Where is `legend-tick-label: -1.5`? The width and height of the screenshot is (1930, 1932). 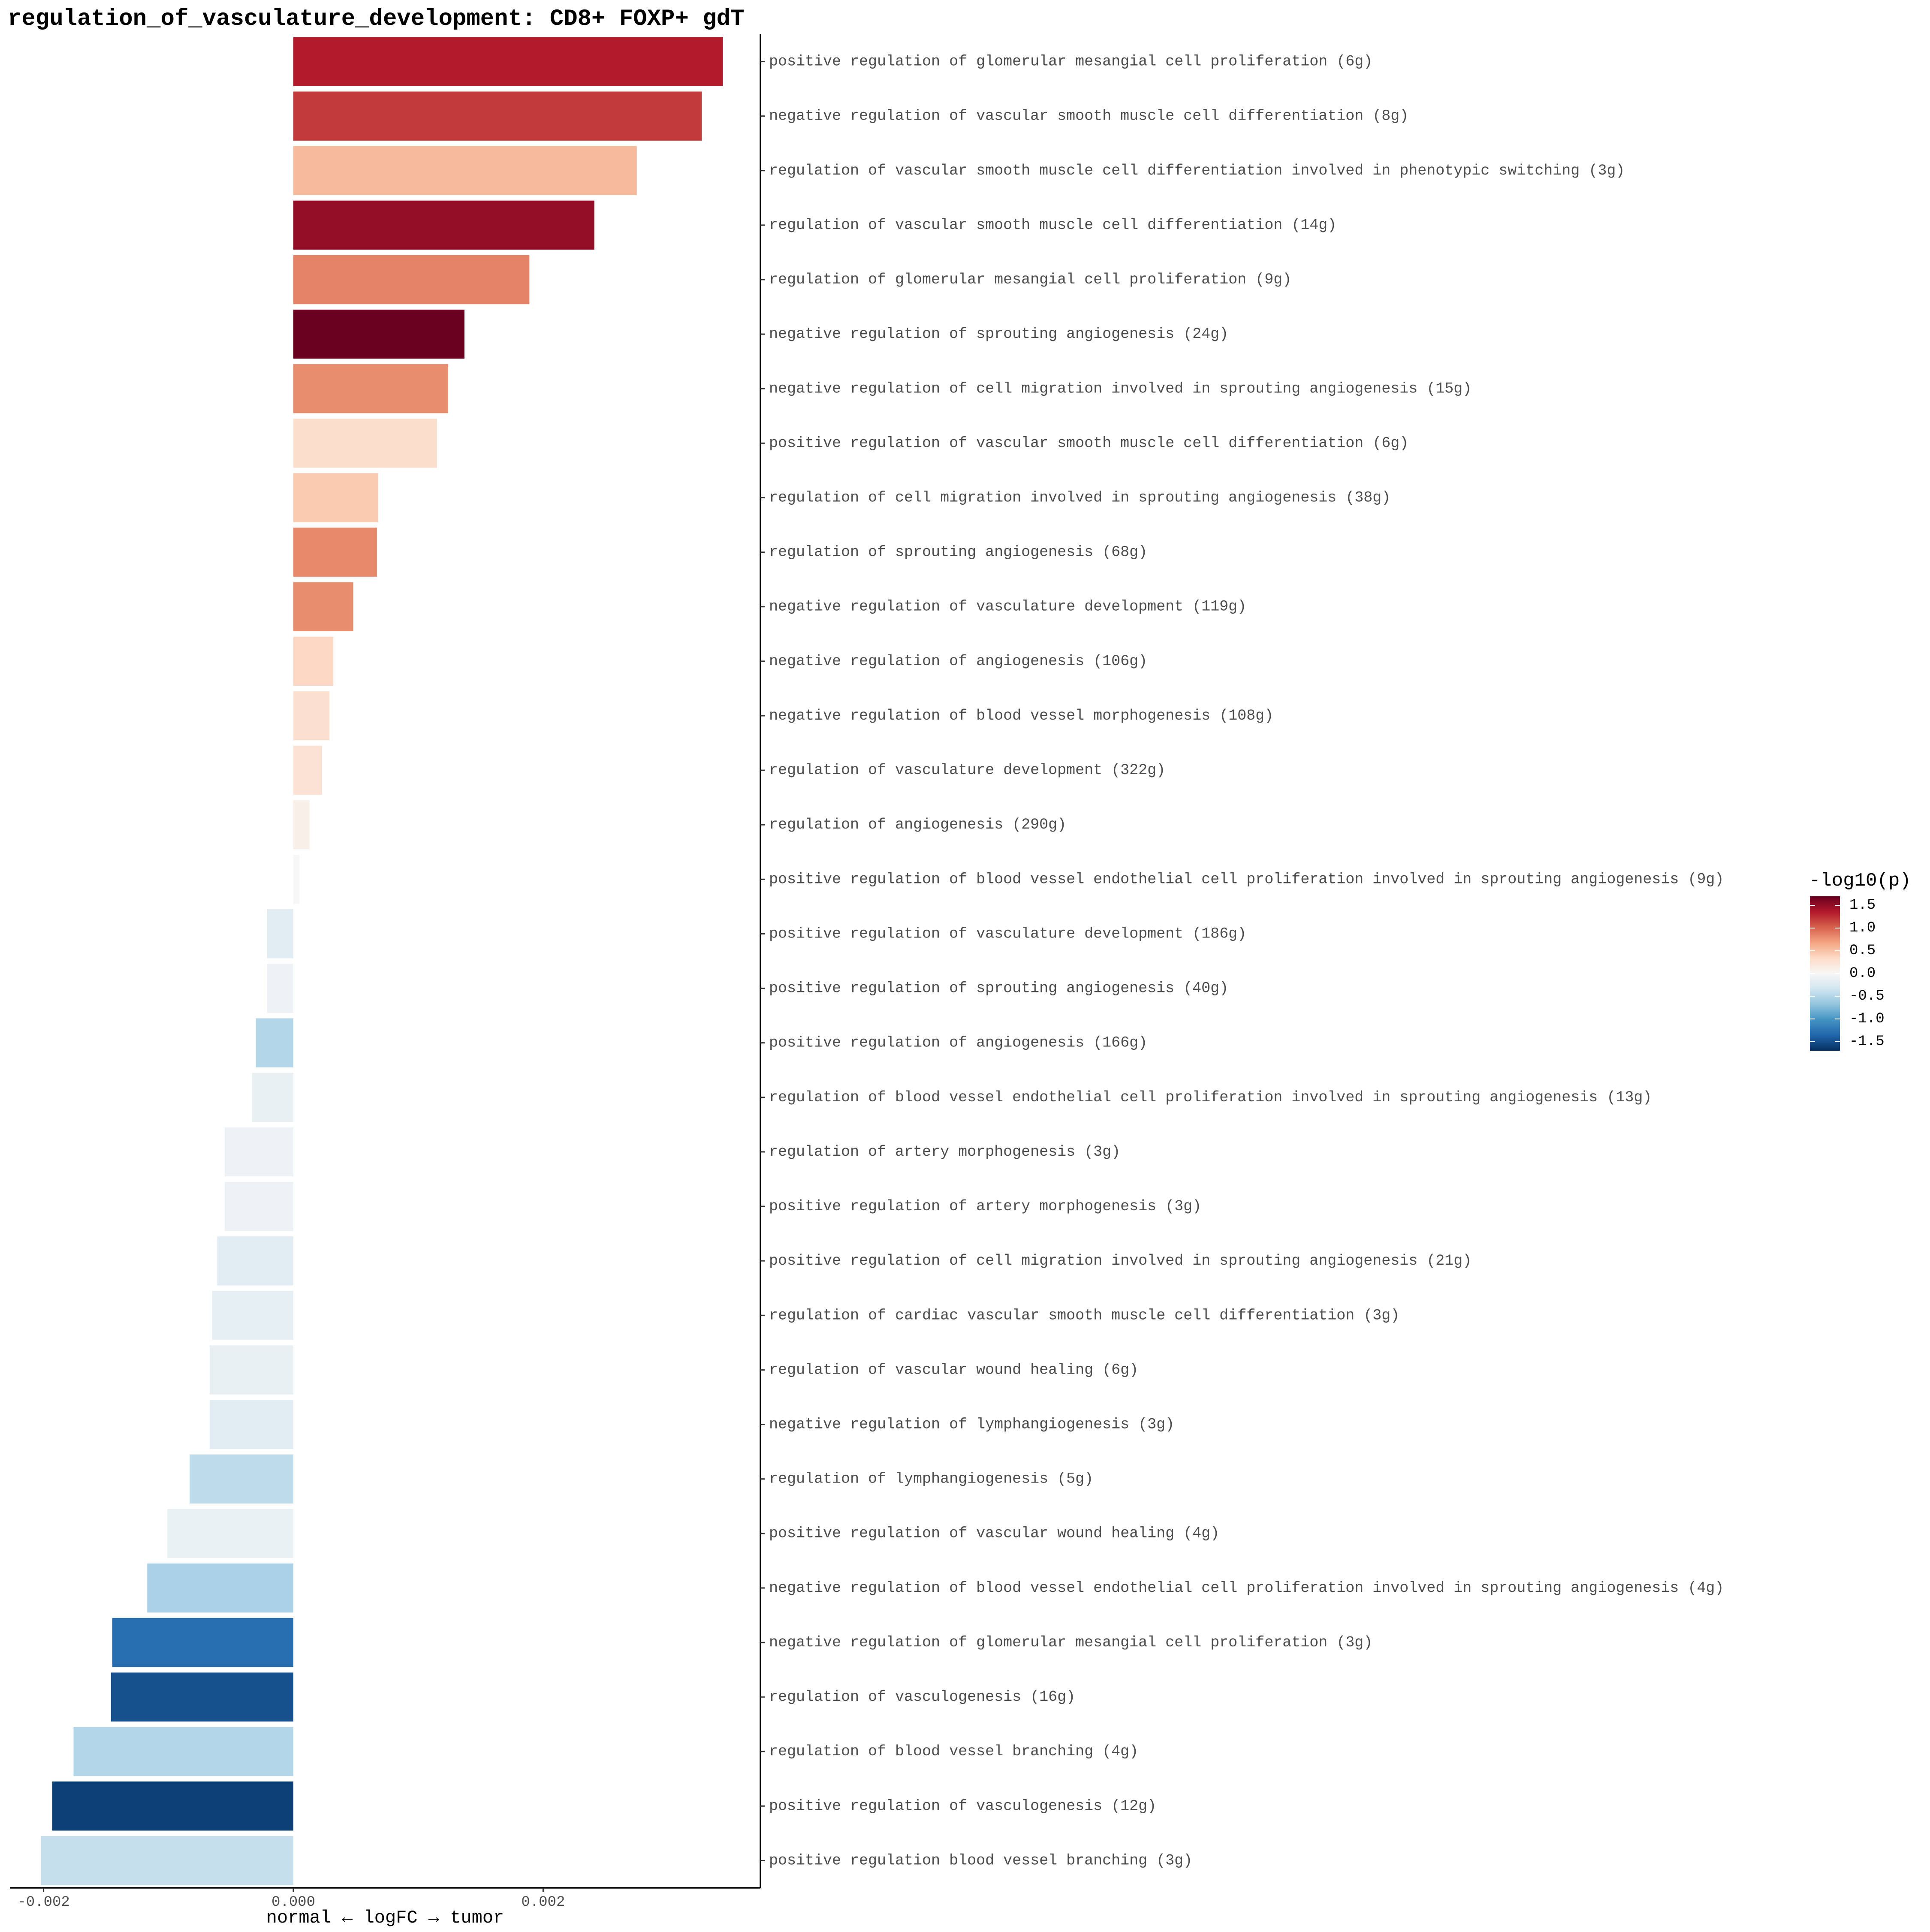
legend-tick-label: -1.5 is located at coordinates (1867, 1042).